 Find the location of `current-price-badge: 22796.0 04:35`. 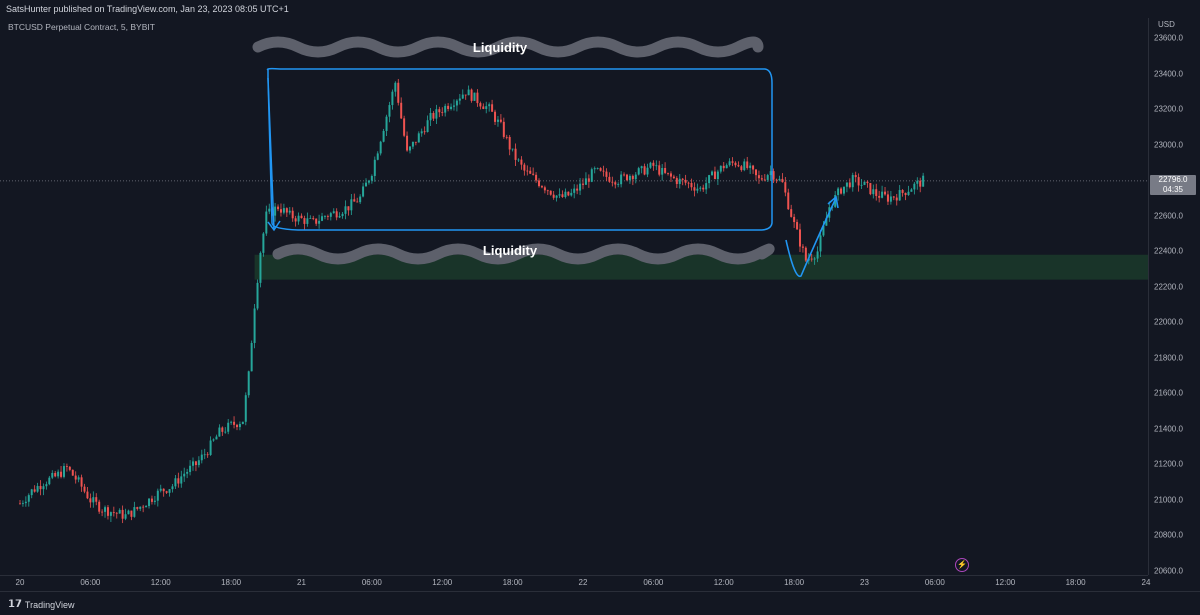

current-price-badge: 22796.0 04:35 is located at coordinates (1173, 184).